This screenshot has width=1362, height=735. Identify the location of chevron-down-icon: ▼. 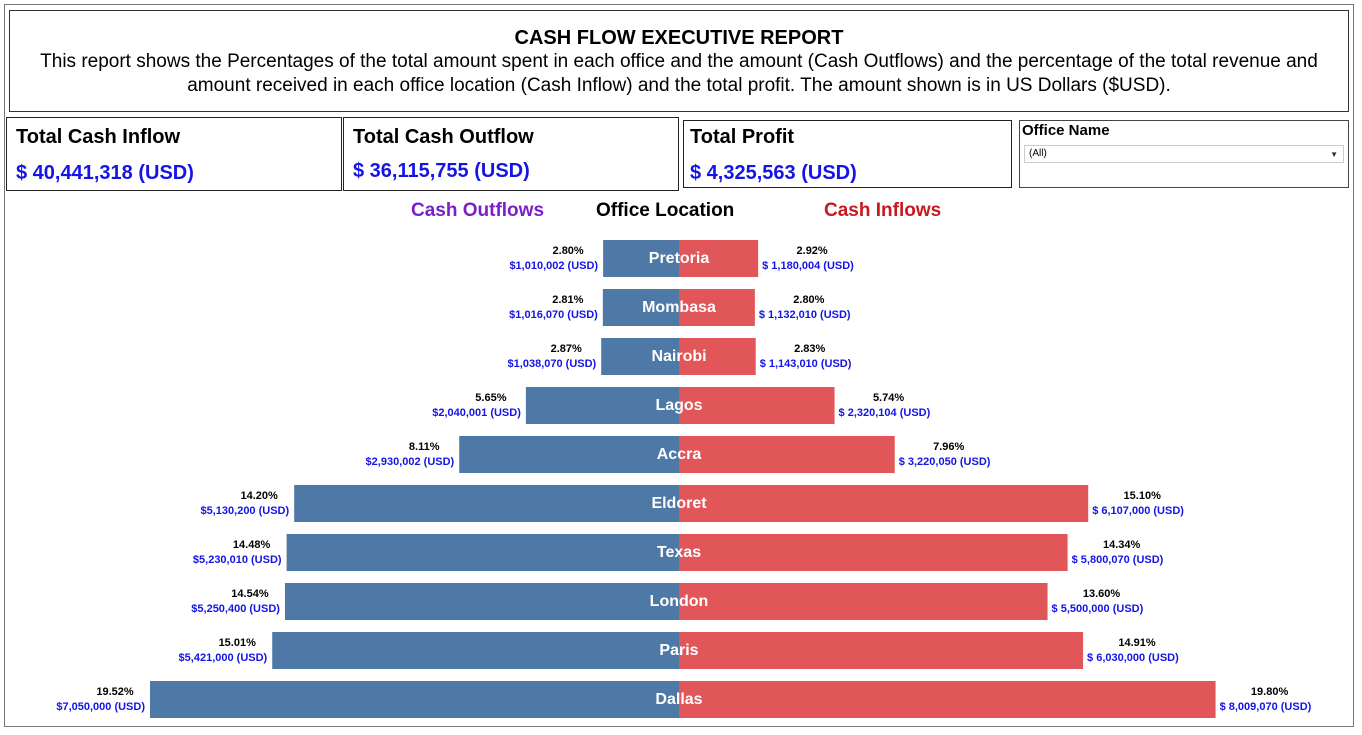
(1334, 154).